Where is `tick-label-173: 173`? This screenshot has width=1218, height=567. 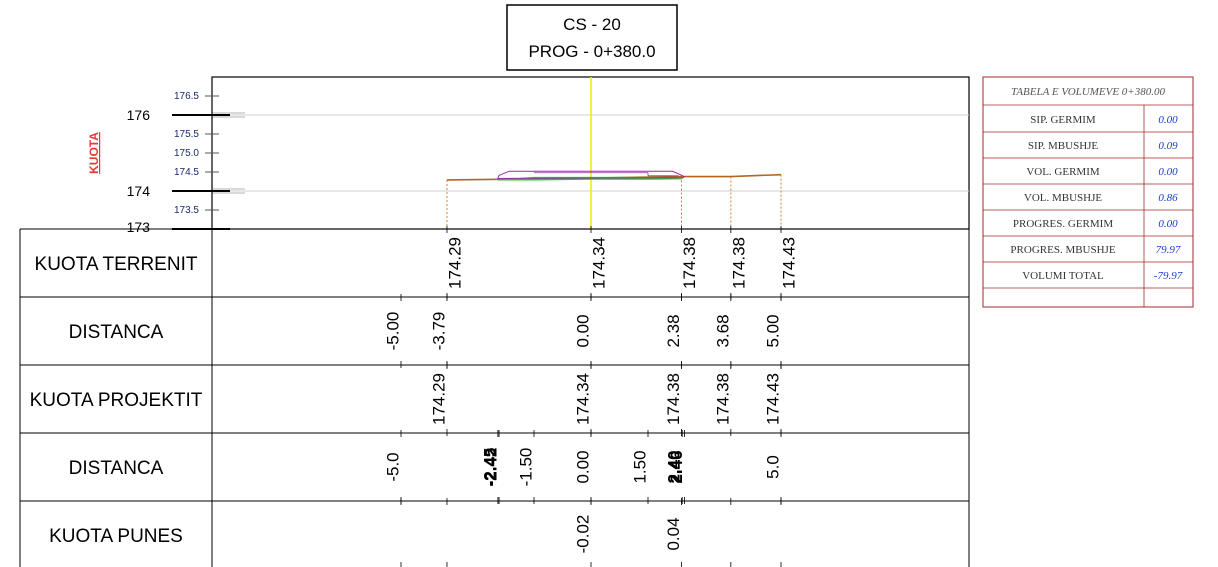
tick-label-173: 173 is located at coordinates (139, 227).